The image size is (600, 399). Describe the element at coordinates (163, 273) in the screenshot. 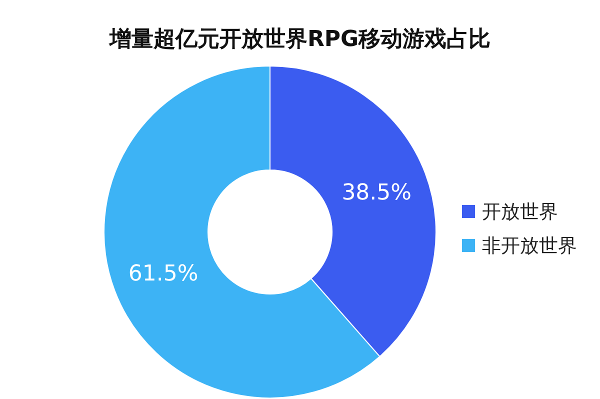

I see `data-label: 61.5%` at that location.